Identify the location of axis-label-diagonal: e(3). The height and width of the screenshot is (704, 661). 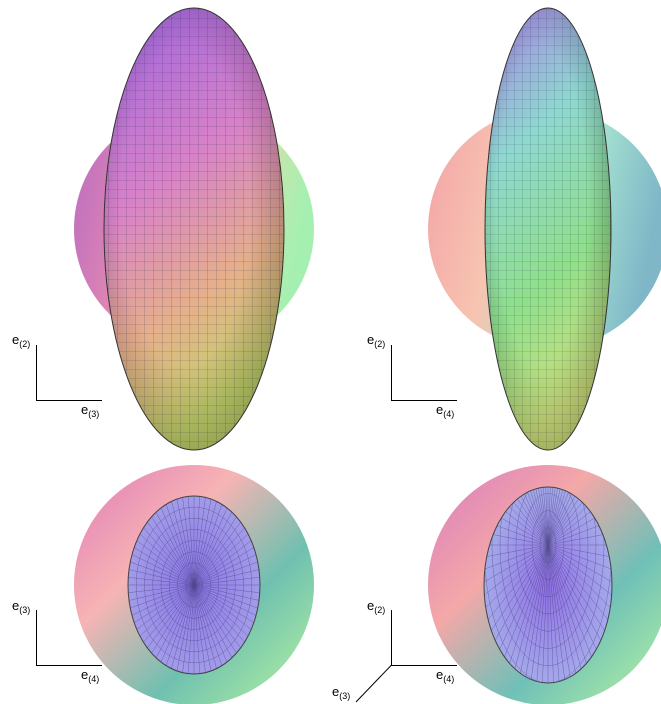
(341, 692).